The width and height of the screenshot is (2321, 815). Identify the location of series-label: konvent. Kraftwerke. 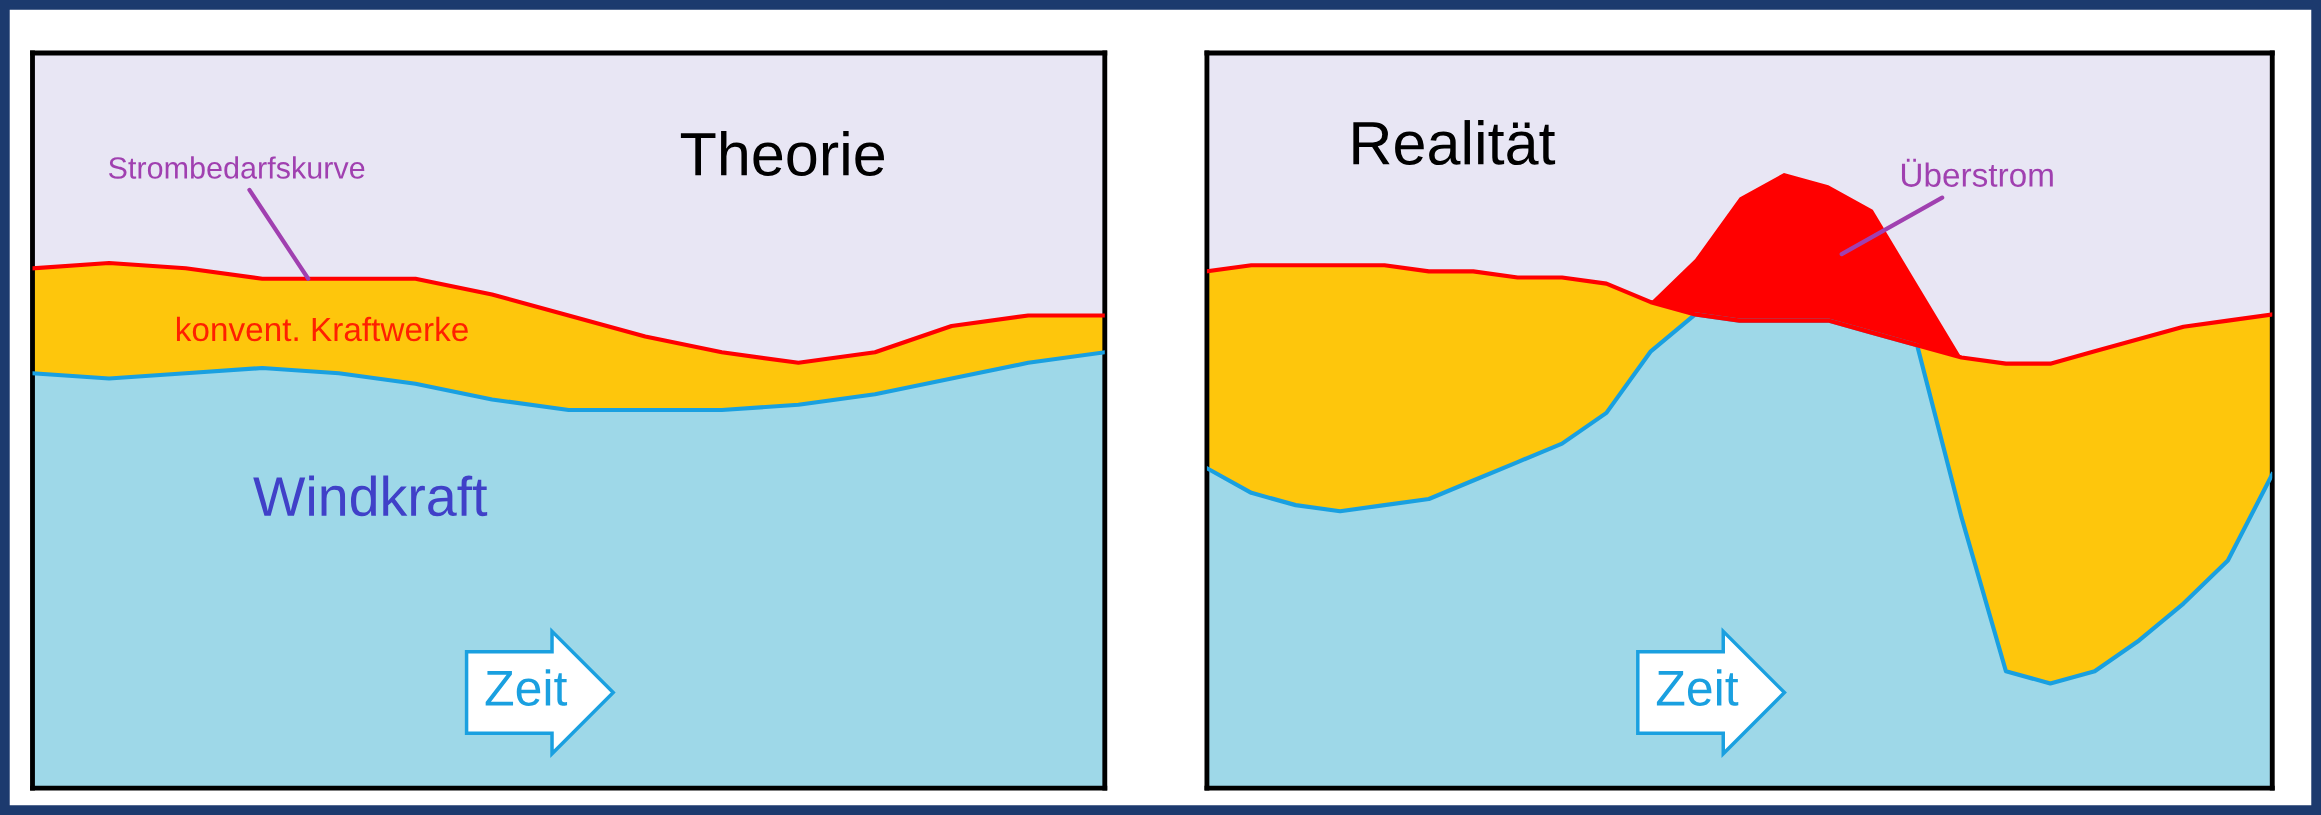
(322, 329).